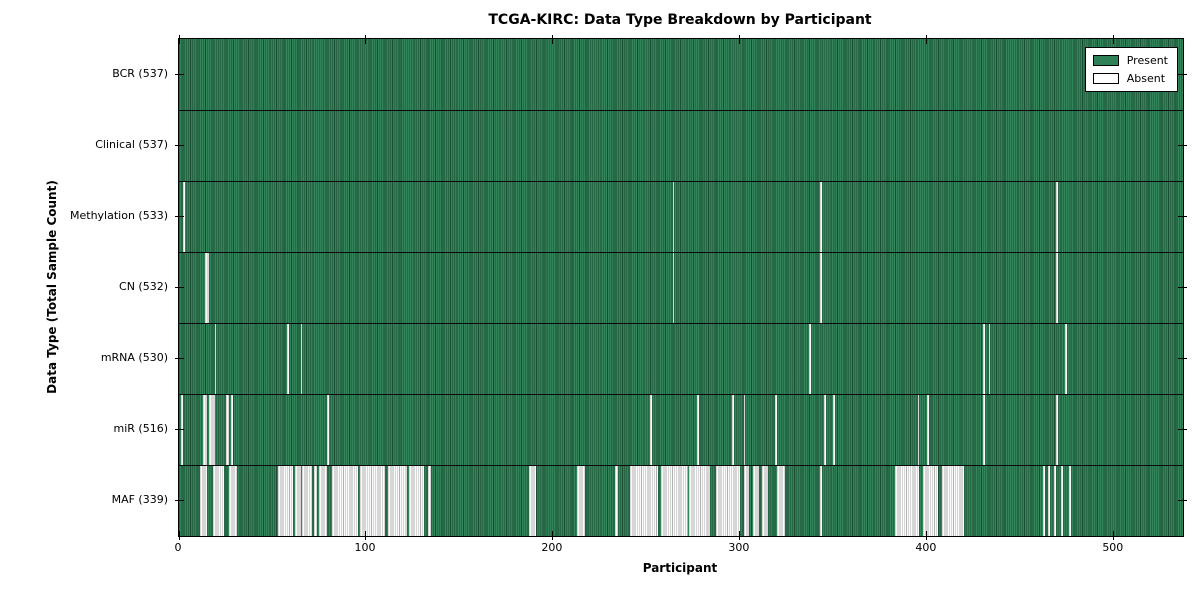  What do you see at coordinates (552, 547) in the screenshot?
I see `x-tick-label: 200` at bounding box center [552, 547].